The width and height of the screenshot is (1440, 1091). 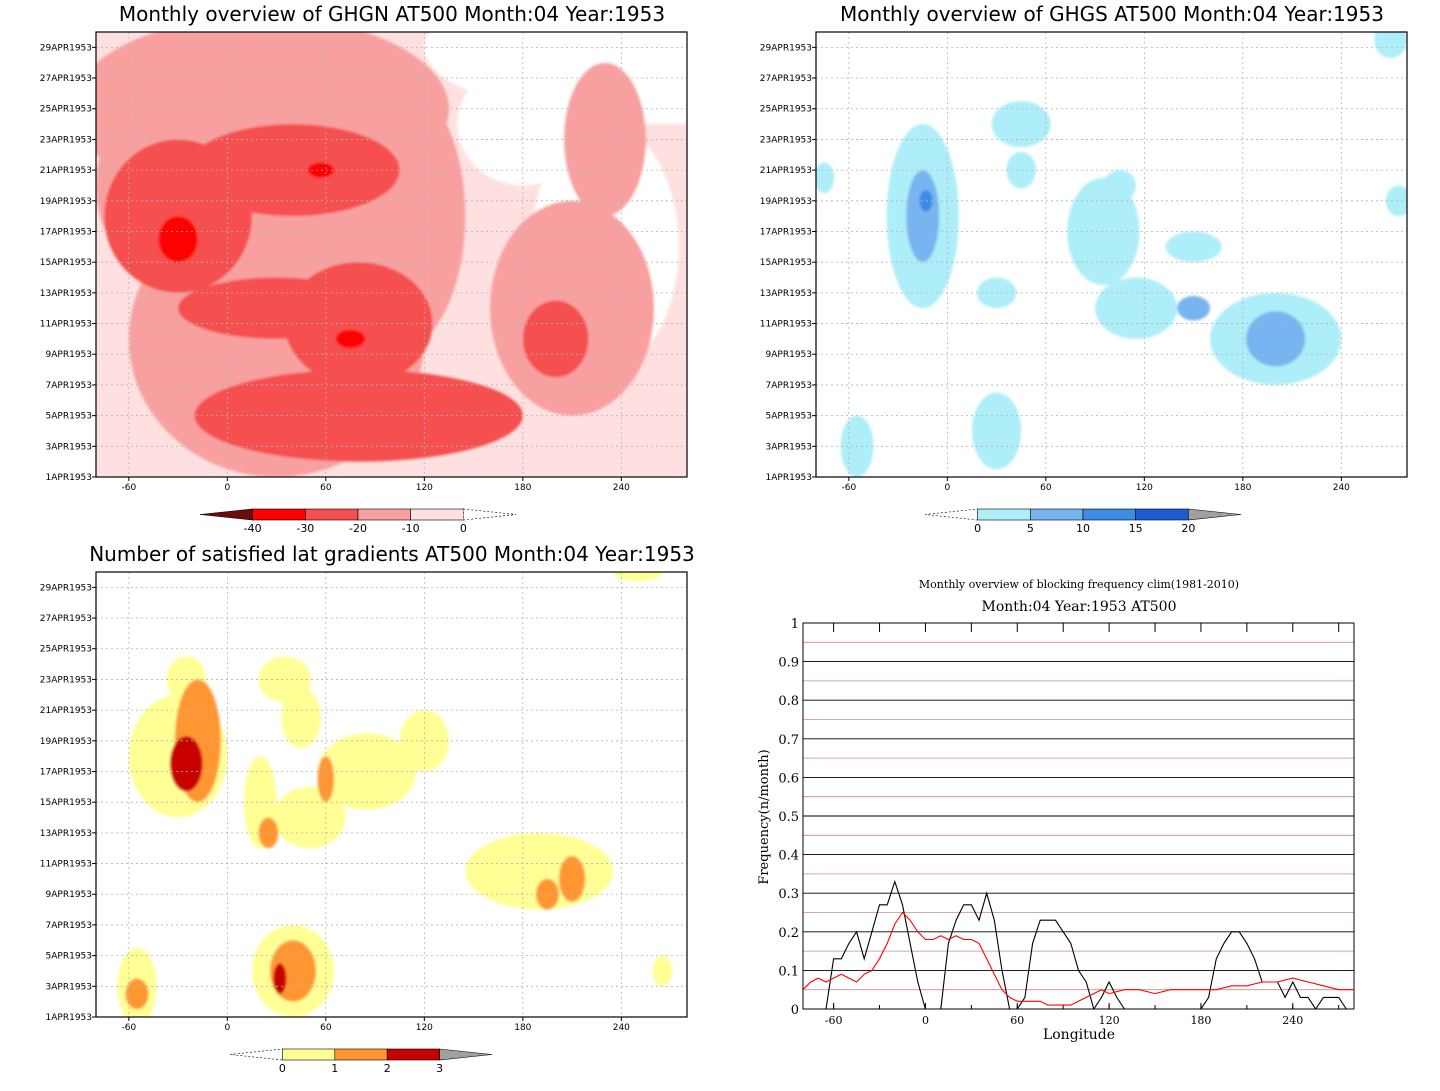 I want to click on colorbar-label: 3, so click(x=439, y=1068).